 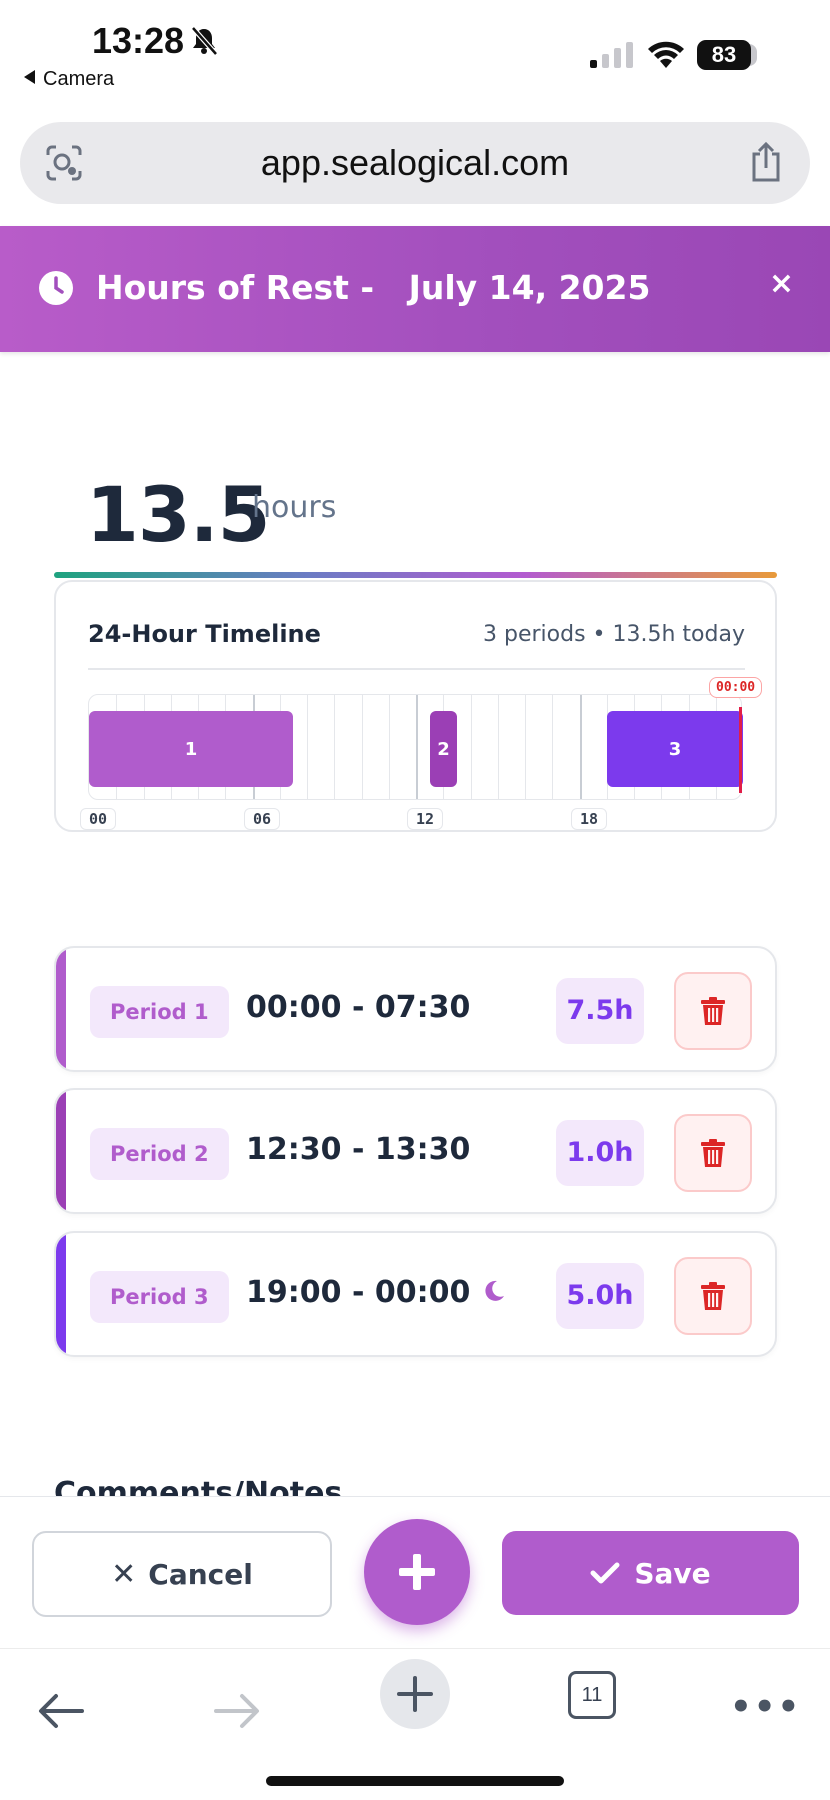 I want to click on period-card: Period 3 19:00 - 00:00 5.0h, so click(x=415, y=1294).